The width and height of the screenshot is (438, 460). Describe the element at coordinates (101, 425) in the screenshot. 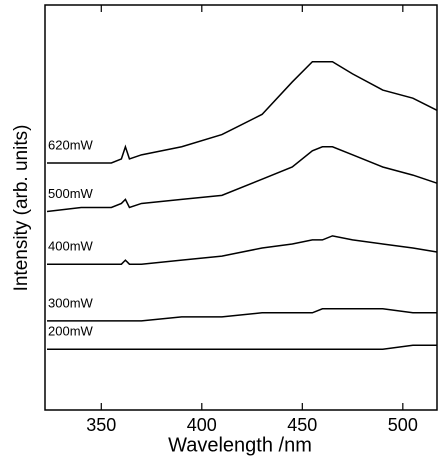

I see `x-tick-label: 350` at that location.